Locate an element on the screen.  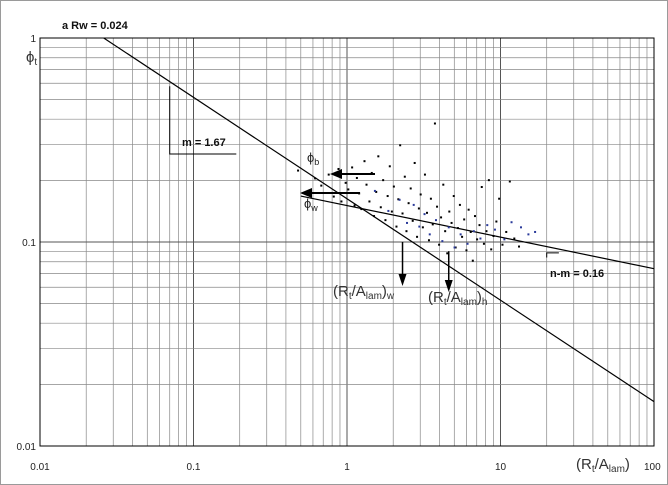
phi-b-arrow-head is located at coordinates (336, 174).